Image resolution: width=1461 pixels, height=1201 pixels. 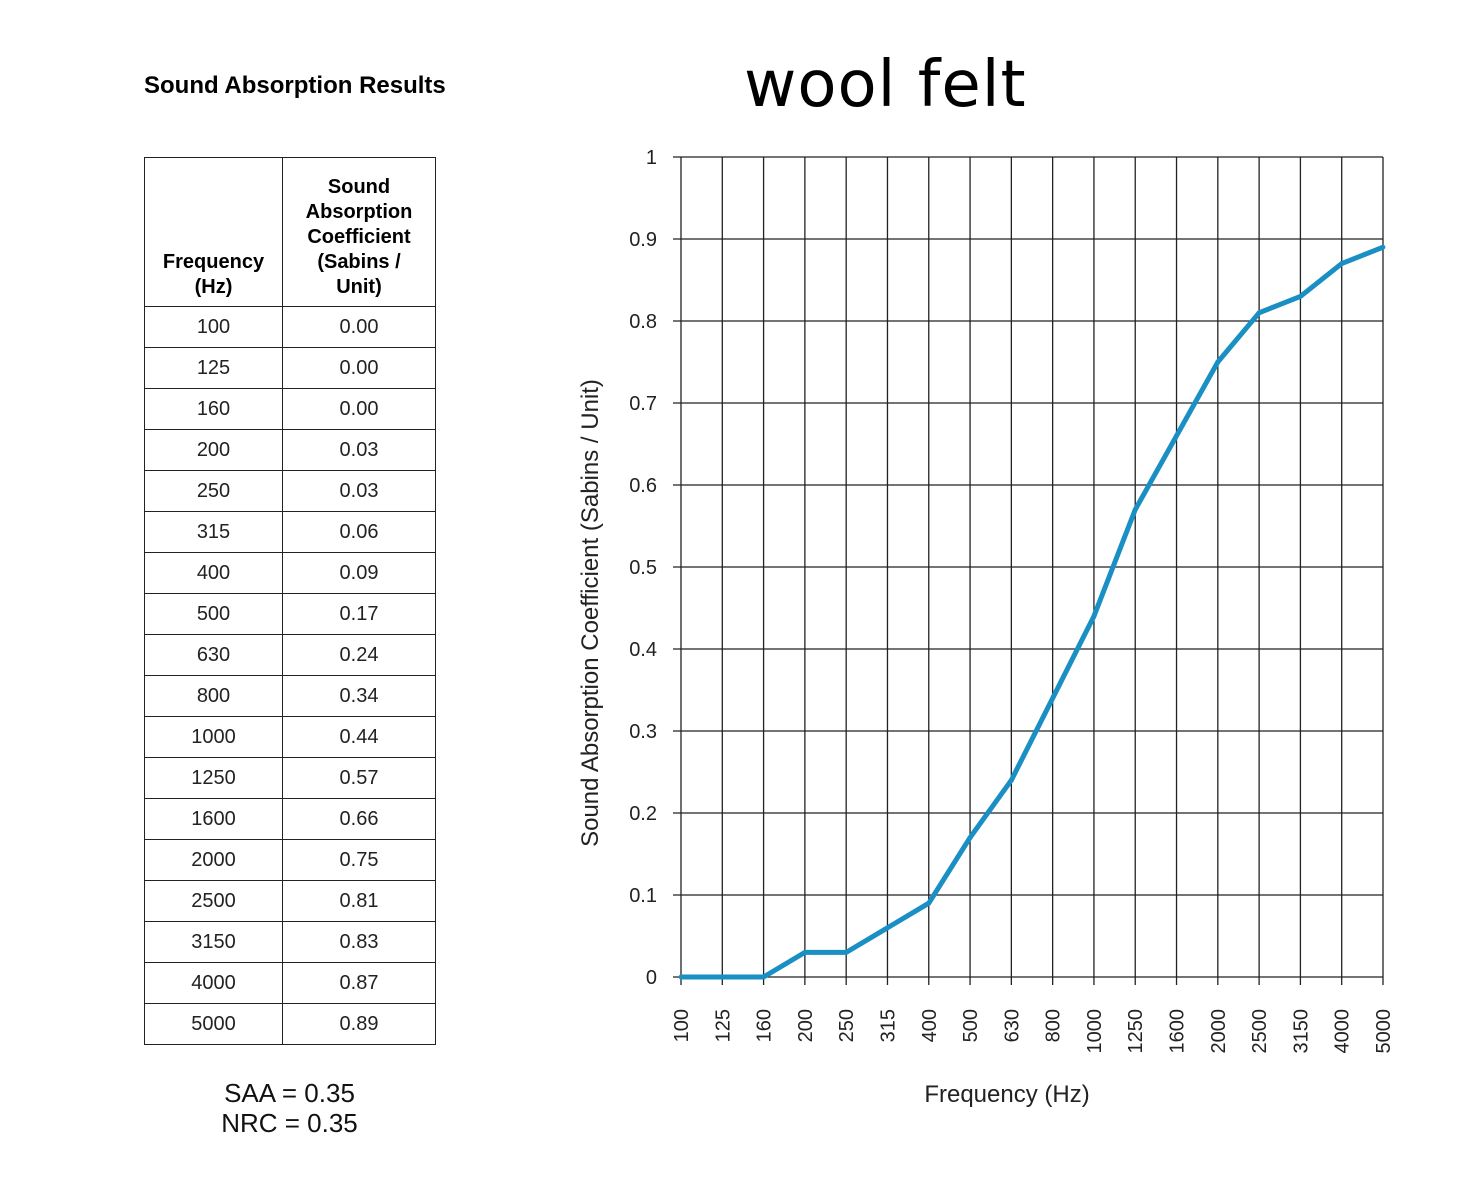 I want to click on table-row: 400 0.09, so click(x=290, y=573).